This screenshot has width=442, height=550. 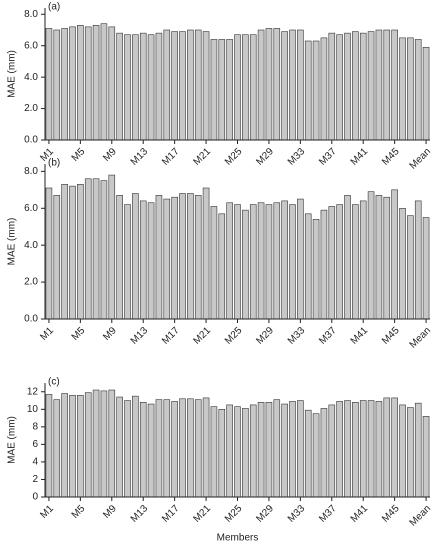 I want to click on x-tick-label: M21, so click(x=203, y=514).